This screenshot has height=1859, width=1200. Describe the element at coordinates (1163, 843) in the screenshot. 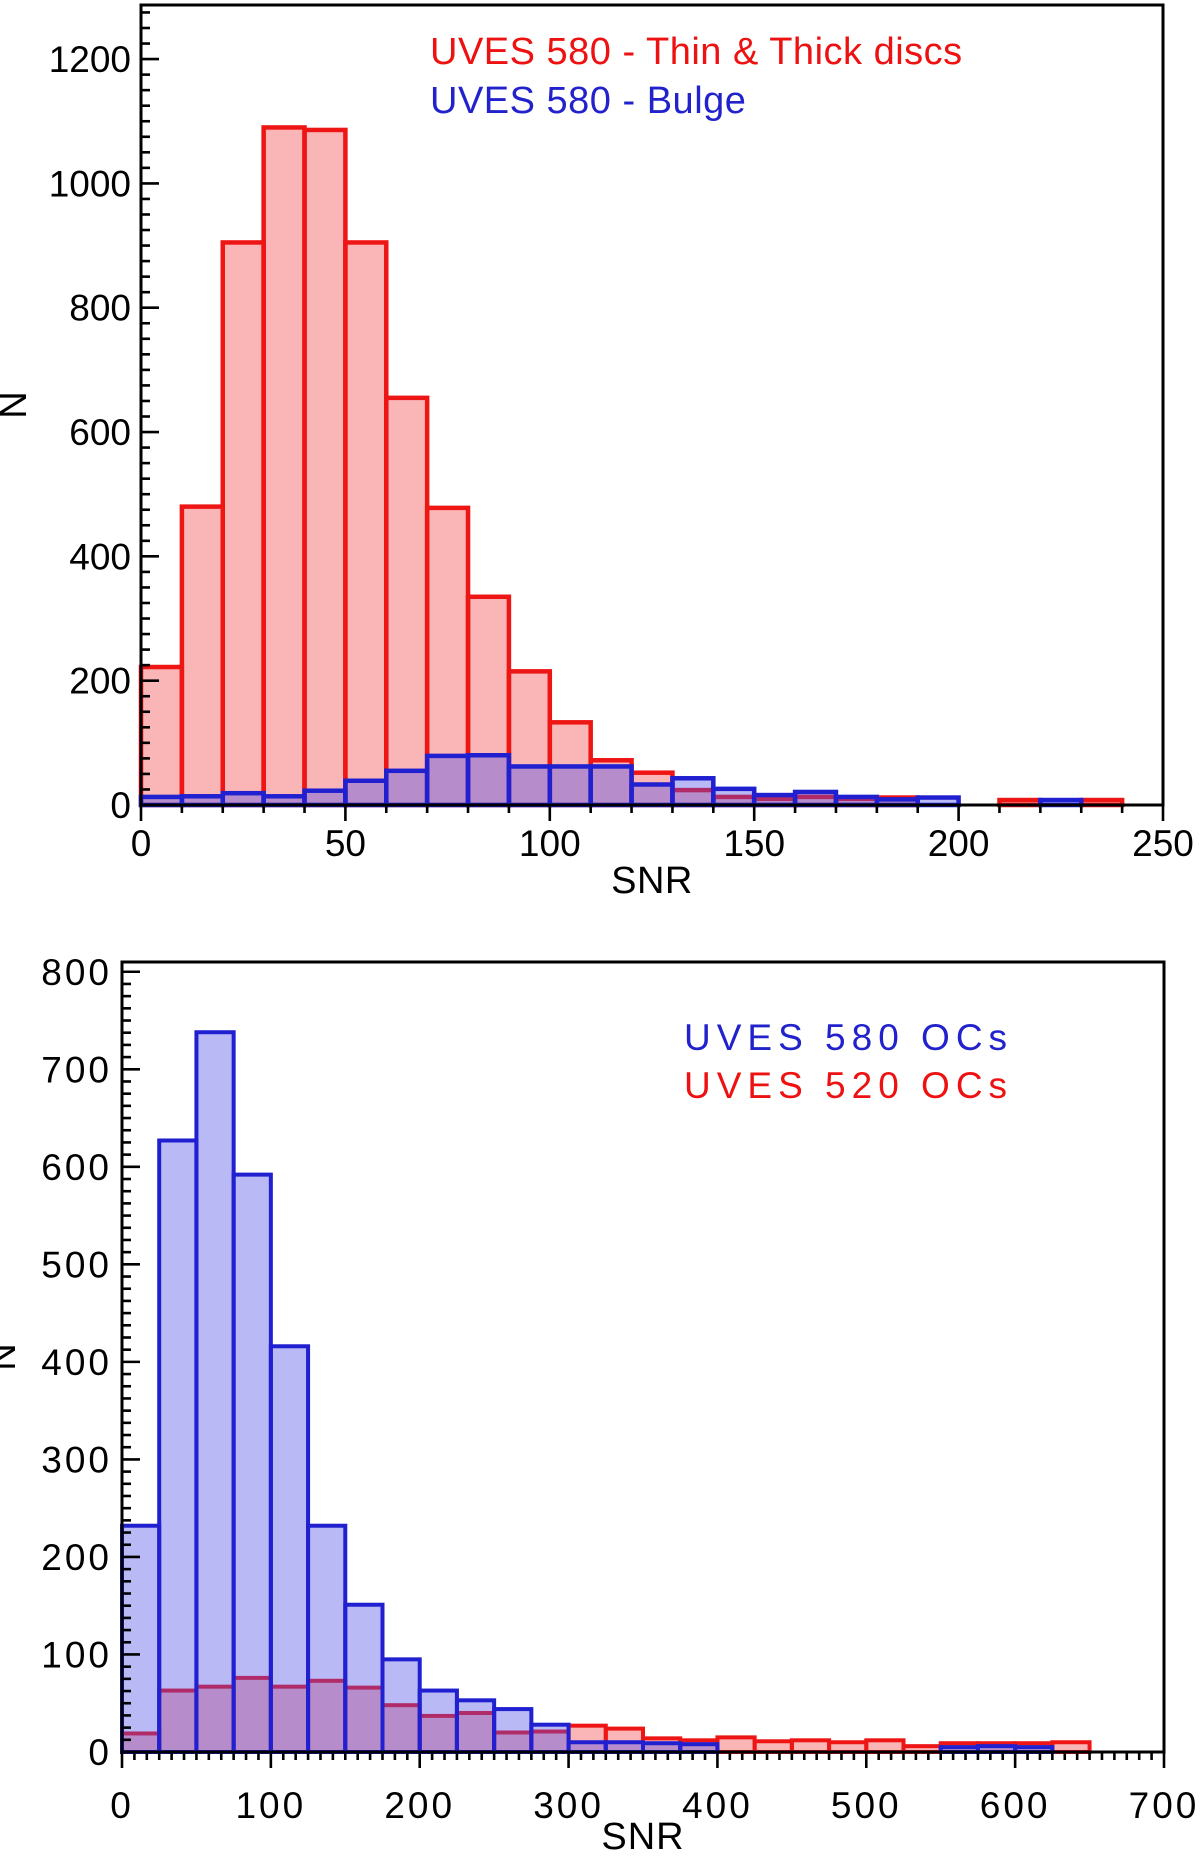

I see `x-tick-label: 250` at that location.